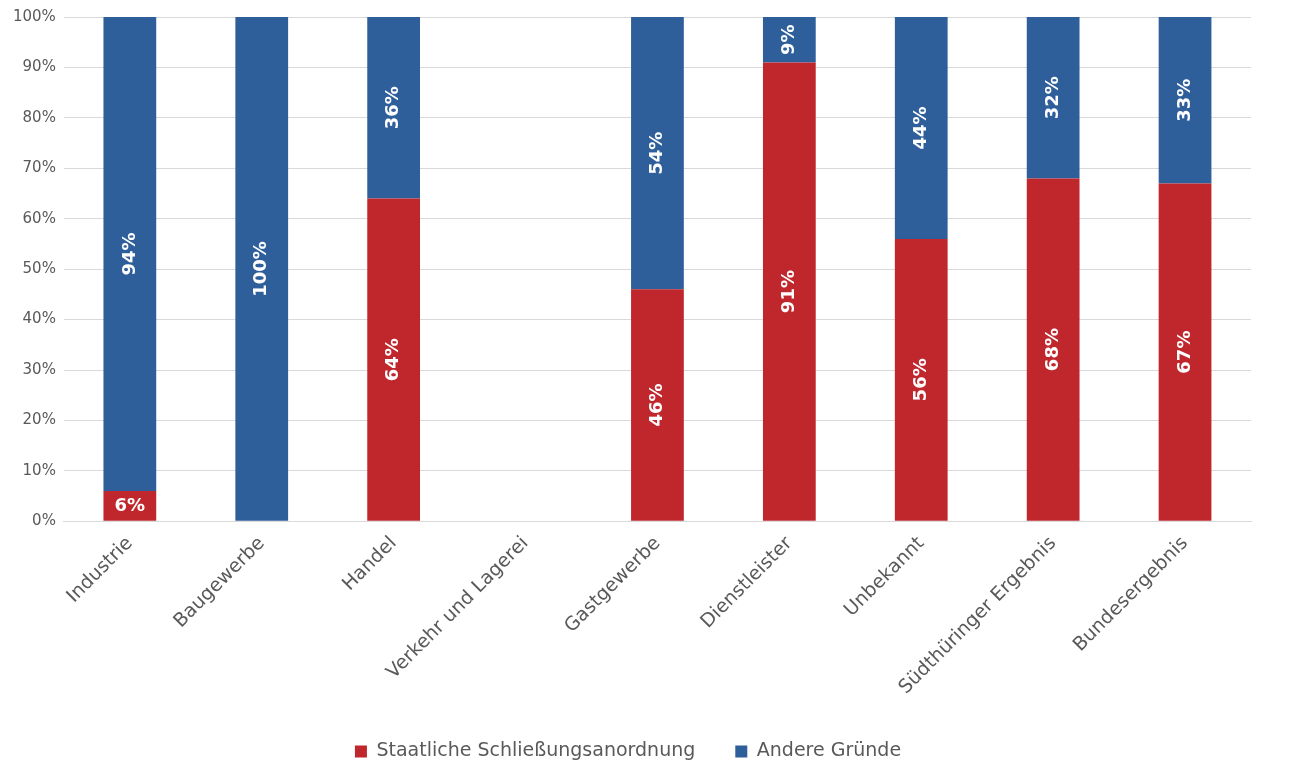 This screenshot has width=1291, height=776. Describe the element at coordinates (39, 66) in the screenshot. I see `y-tick-label: 90%` at that location.